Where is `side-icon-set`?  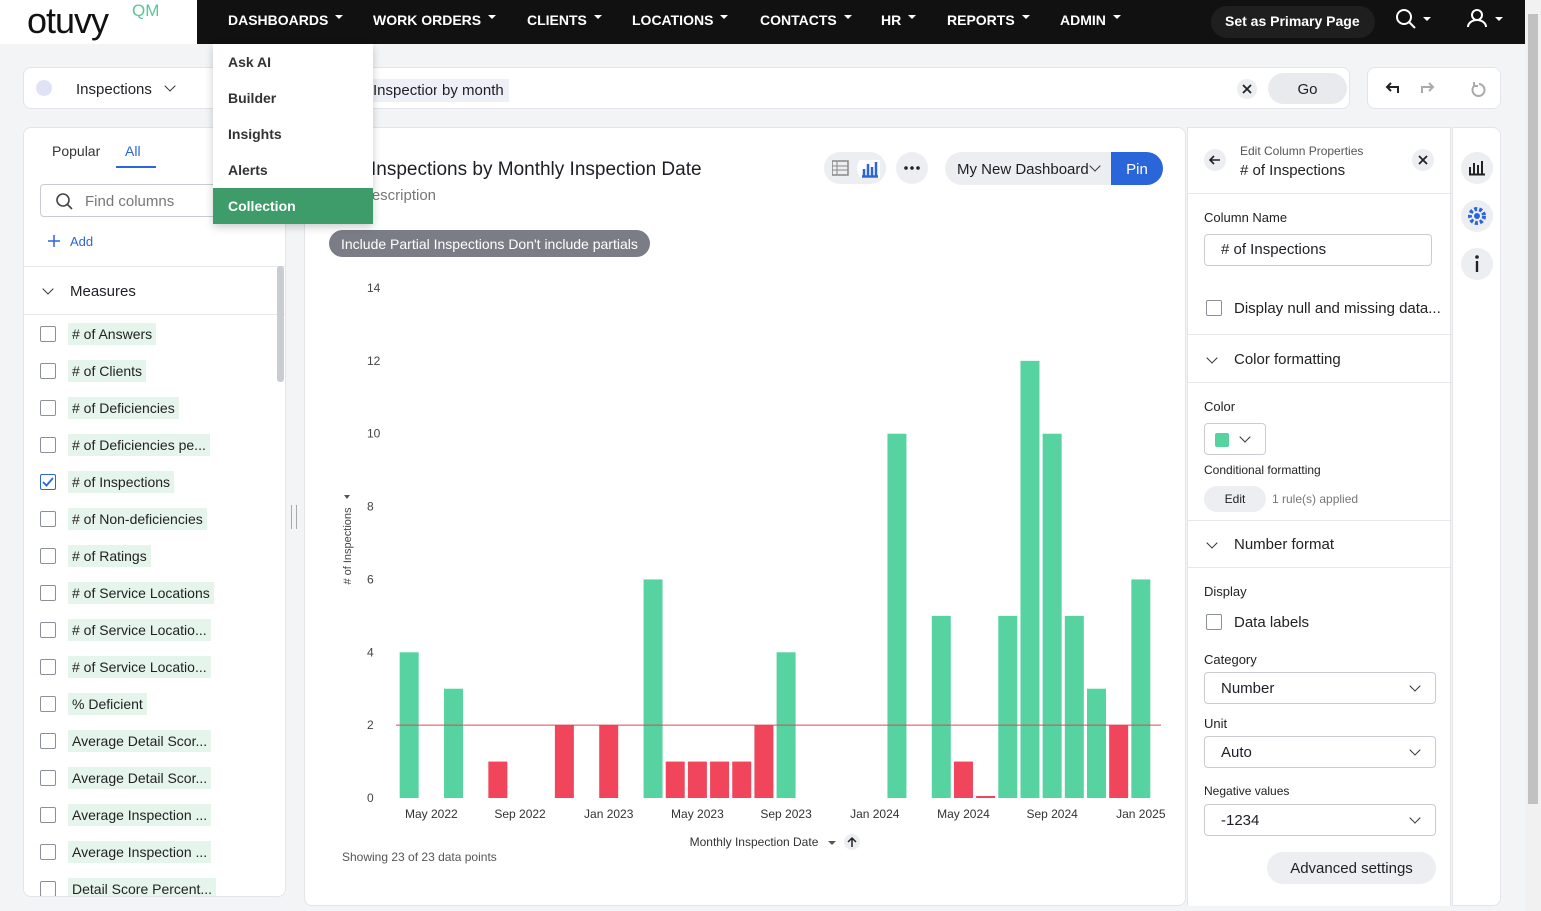
side-icon-set is located at coordinates (1477, 232).